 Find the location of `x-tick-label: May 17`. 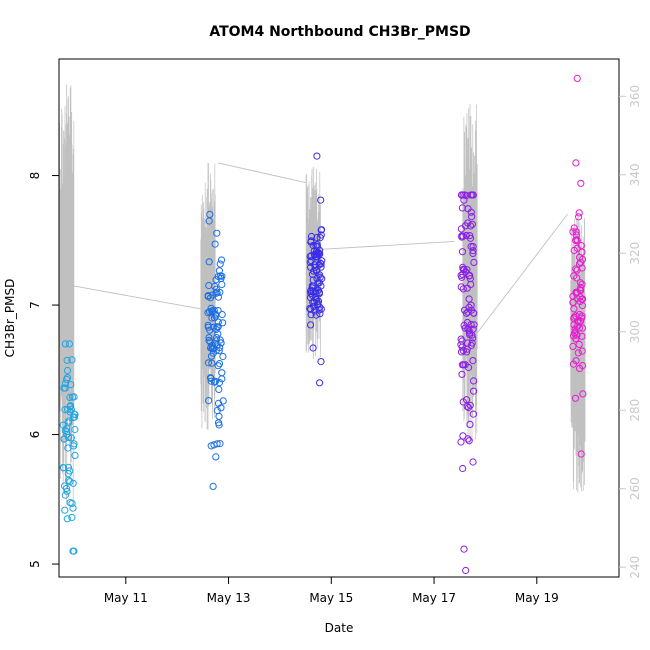

x-tick-label: May 17 is located at coordinates (434, 598).